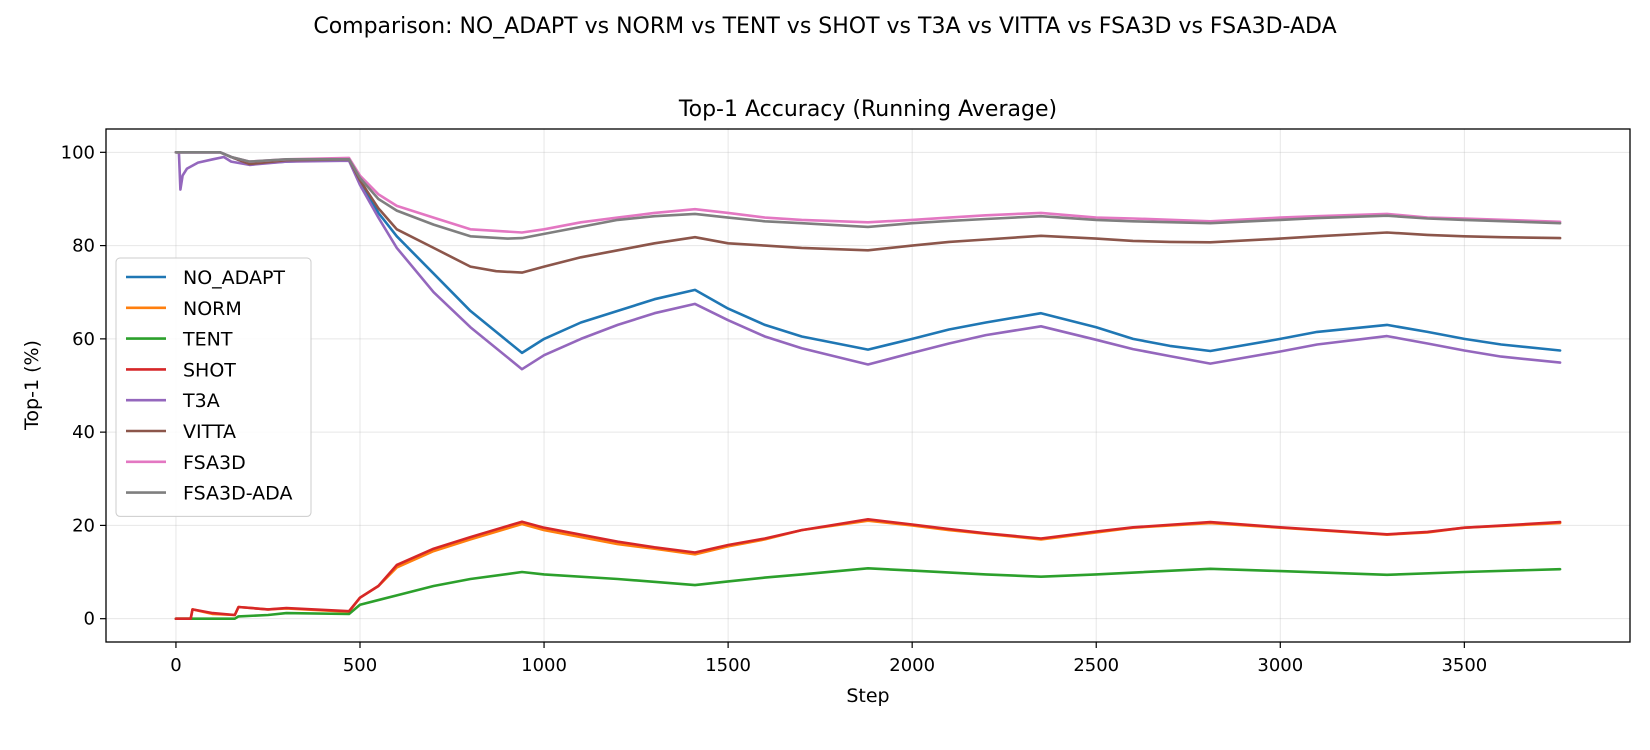 The height and width of the screenshot is (750, 1650). Describe the element at coordinates (209, 370) in the screenshot. I see `legend-label: SHOT` at that location.